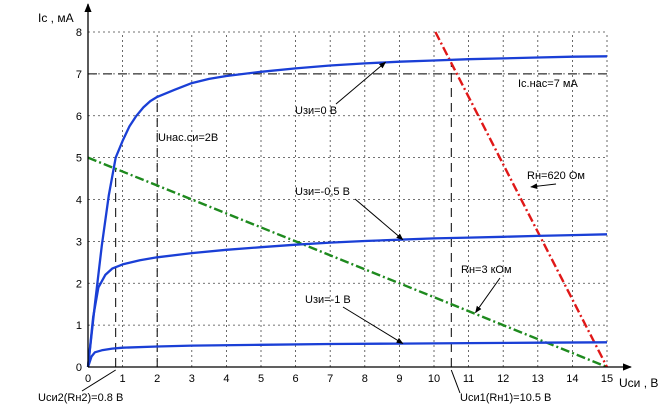  I want to click on x-tick-label: 1, so click(123, 379).